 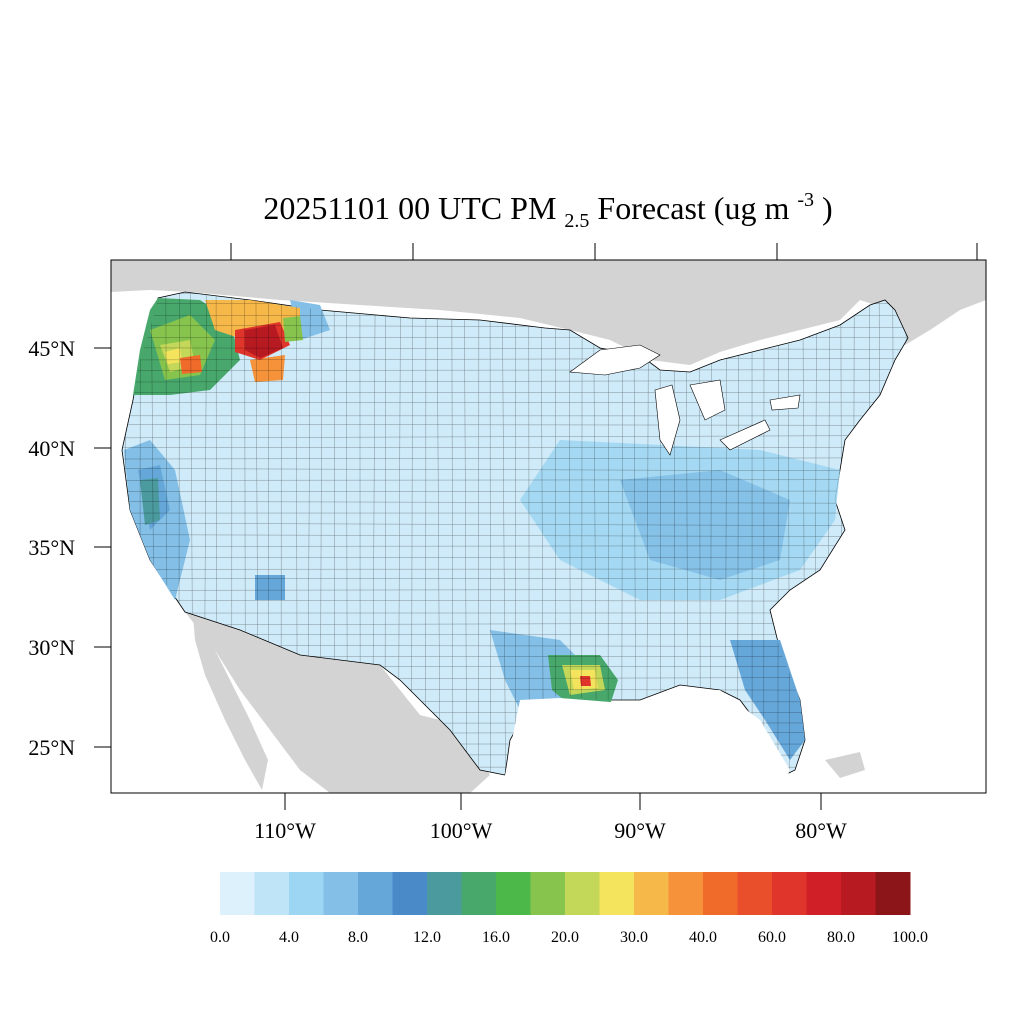 I want to click on lat-label: 25°N, so click(x=51, y=747).